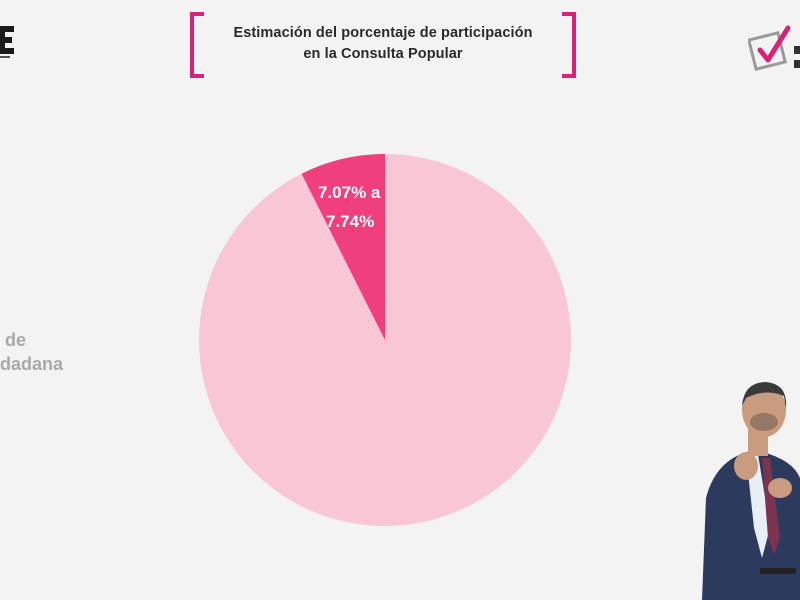 Image resolution: width=800 pixels, height=600 pixels. I want to click on institution-logo-left, so click(7, 43).